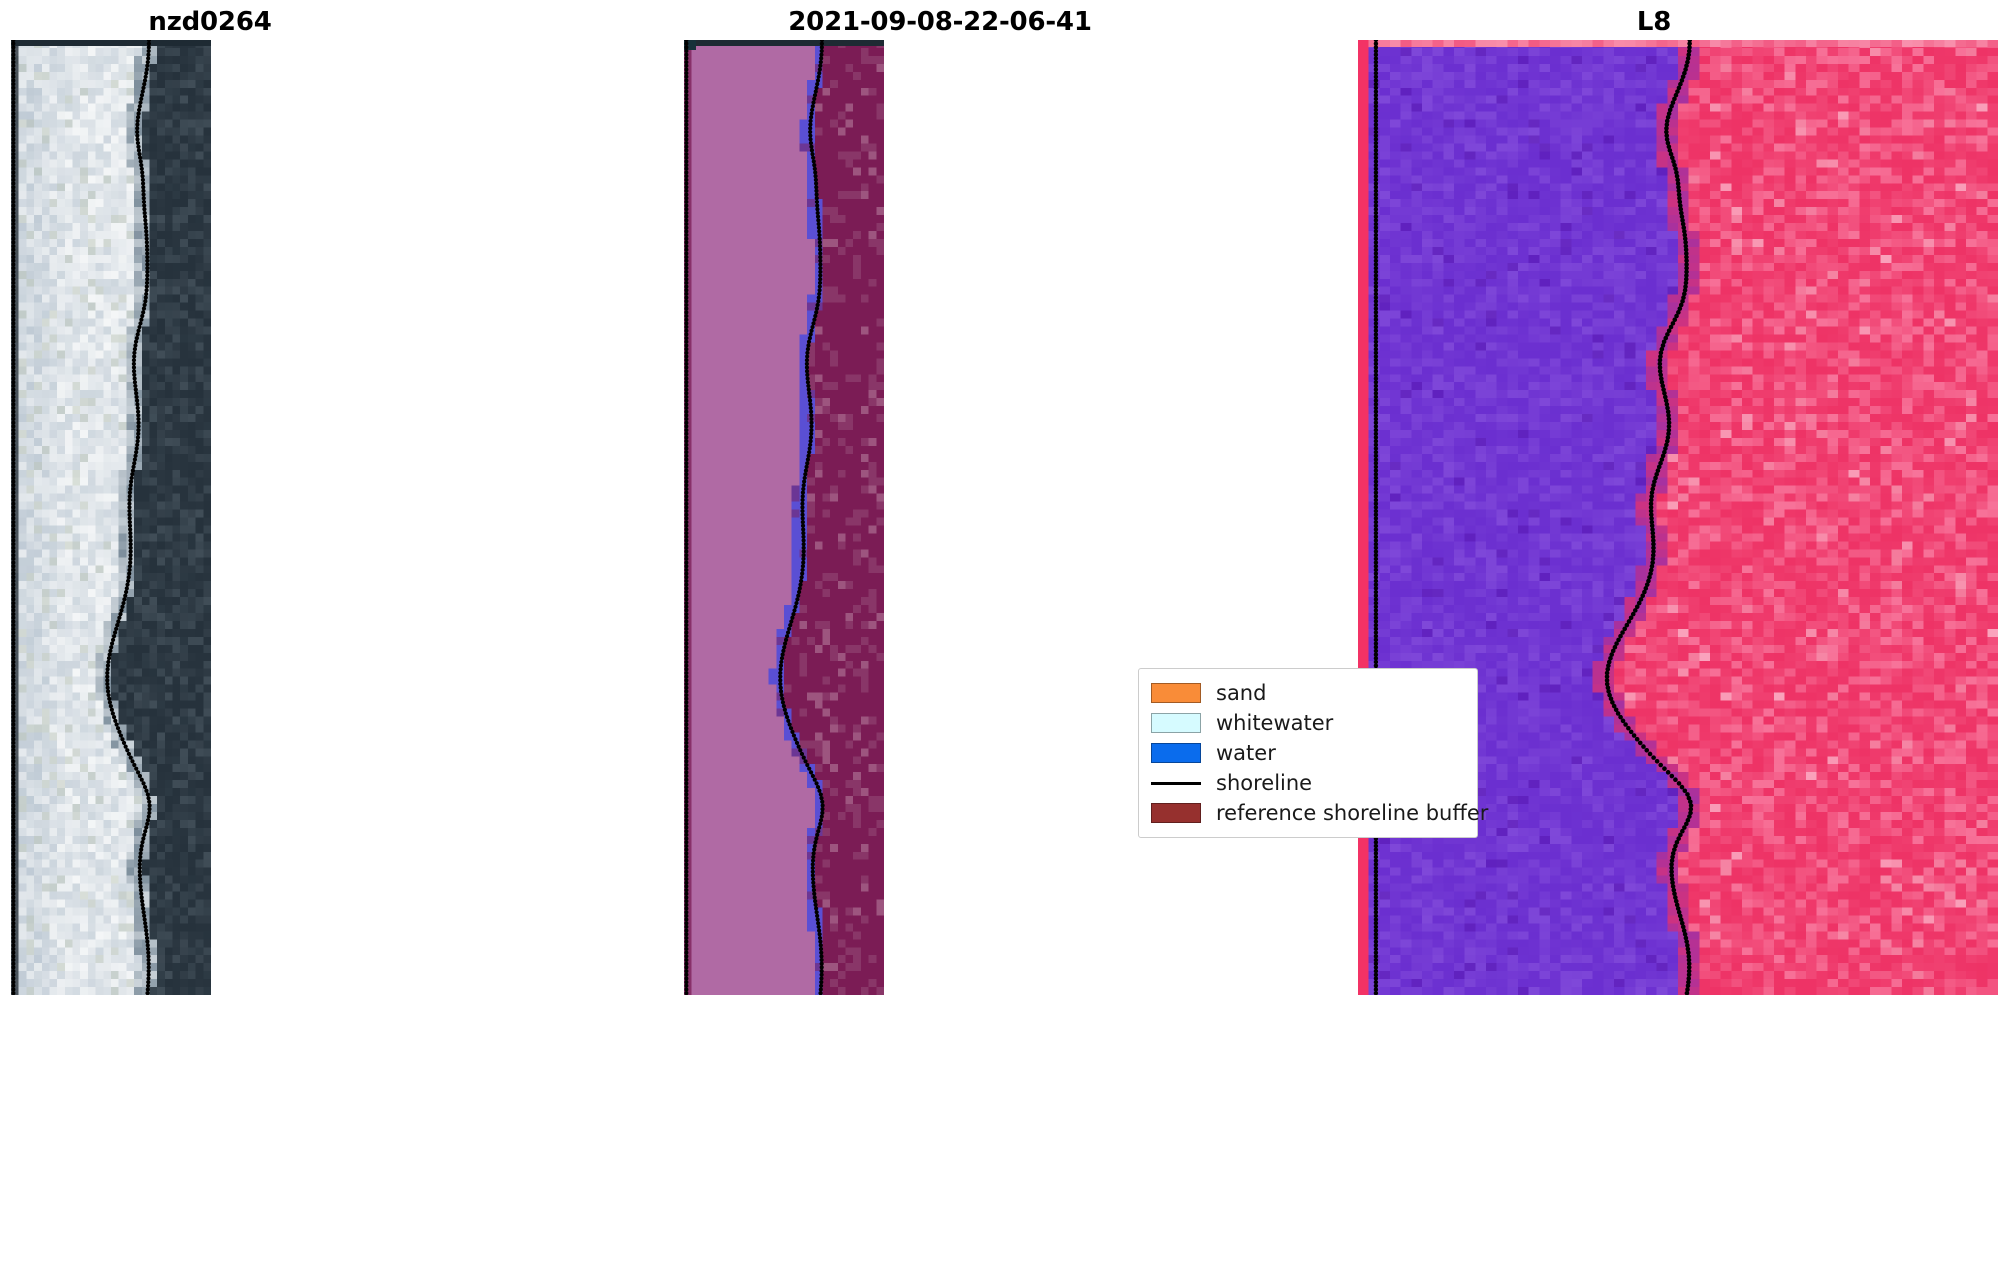  Describe the element at coordinates (1308, 693) in the screenshot. I see `legend-item-sand: sand` at that location.